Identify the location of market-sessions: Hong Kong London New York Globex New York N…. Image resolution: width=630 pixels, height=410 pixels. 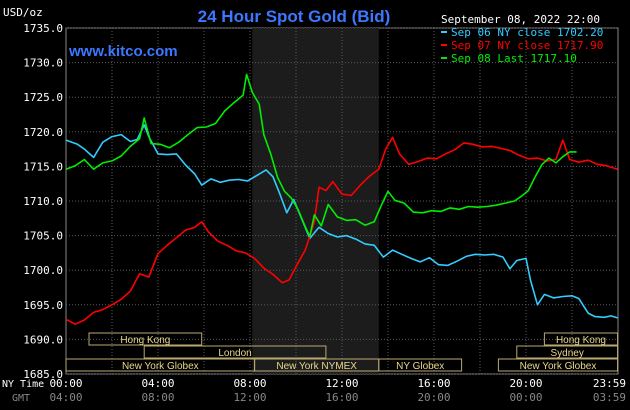
(342, 352).